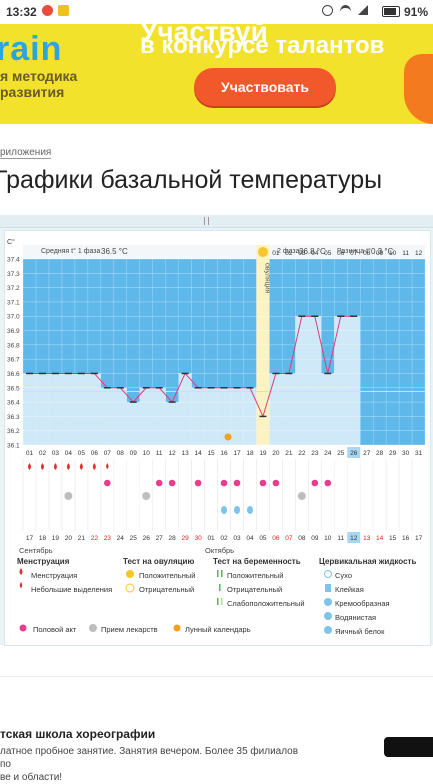  I want to click on cycle-day-label: 10, so click(147, 453).